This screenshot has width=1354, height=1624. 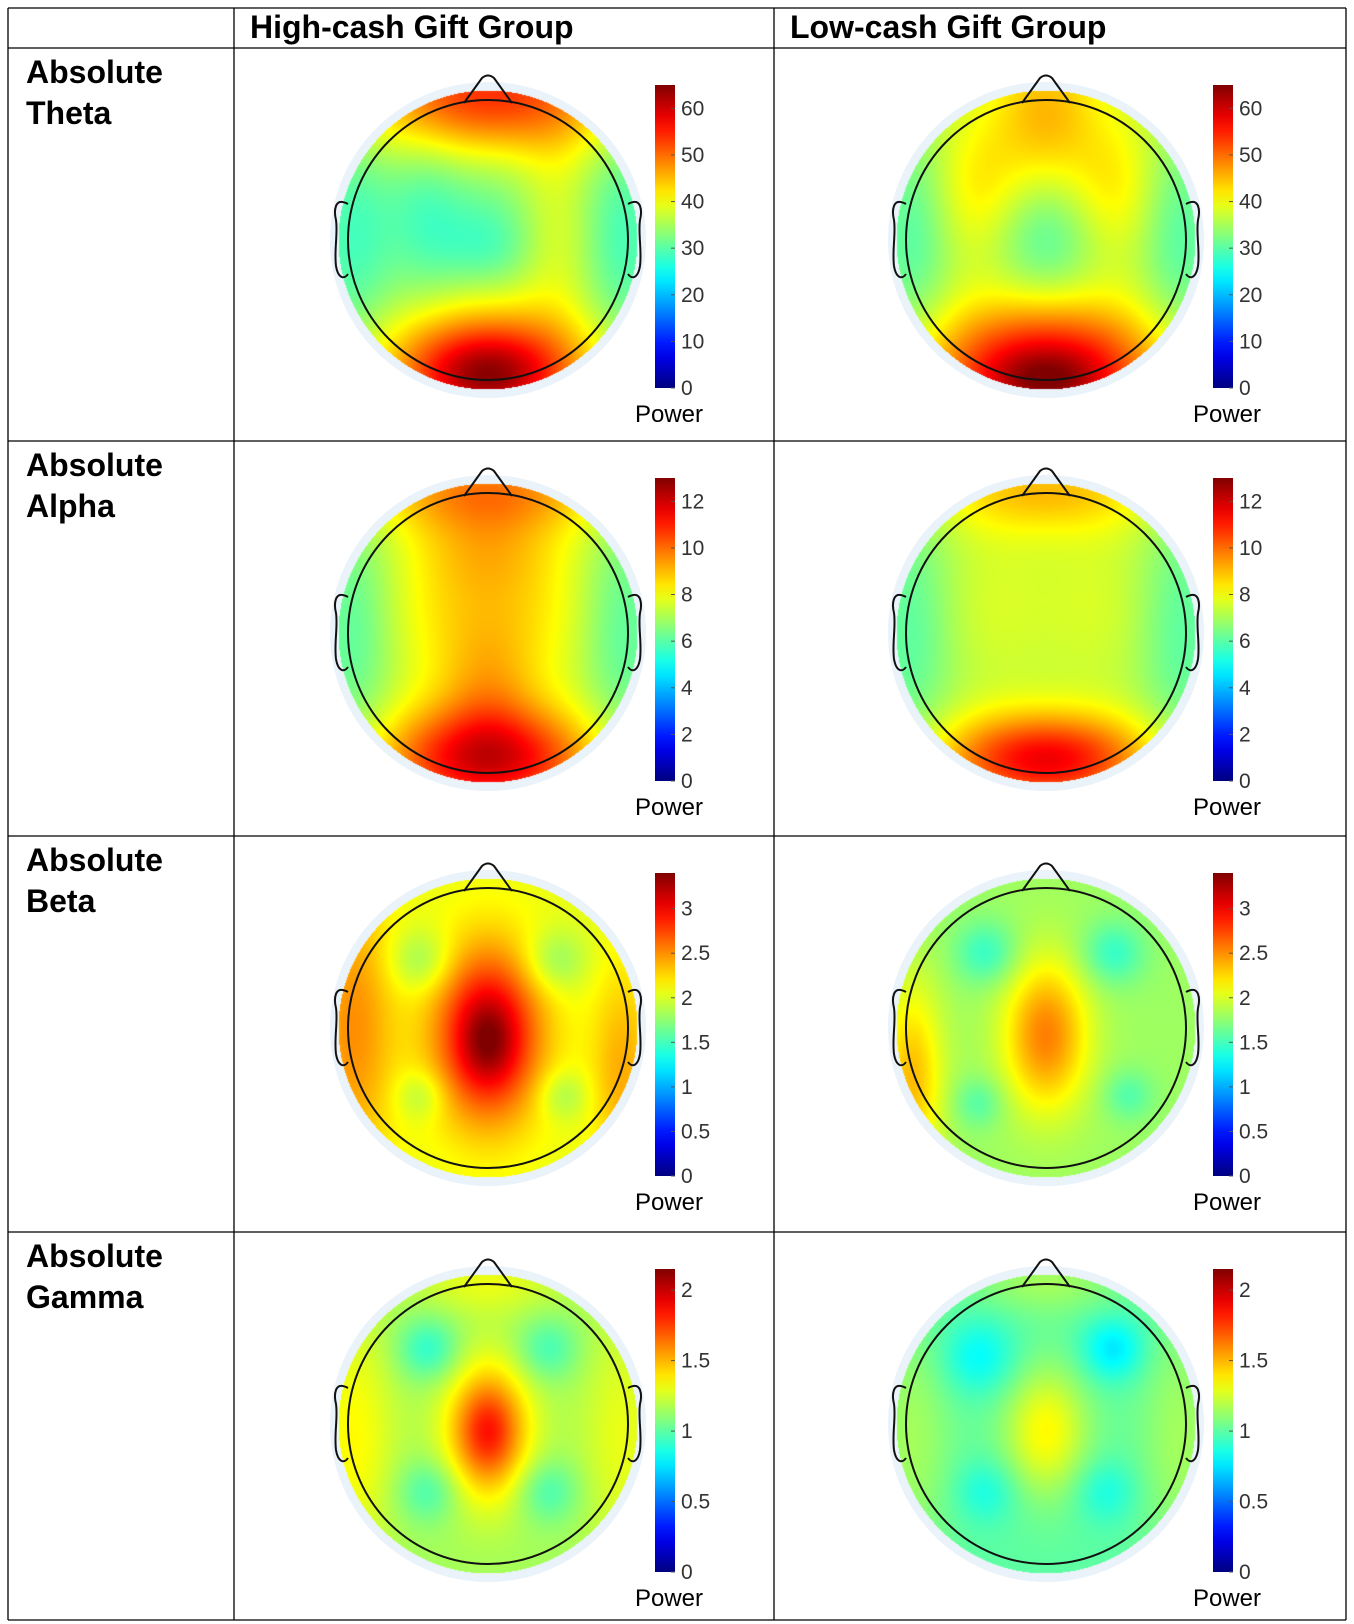 I want to click on topoplot-beta-high-cash: 0 0.5 1 1.5 2 2.5 3 Power, so click(x=520, y=1039).